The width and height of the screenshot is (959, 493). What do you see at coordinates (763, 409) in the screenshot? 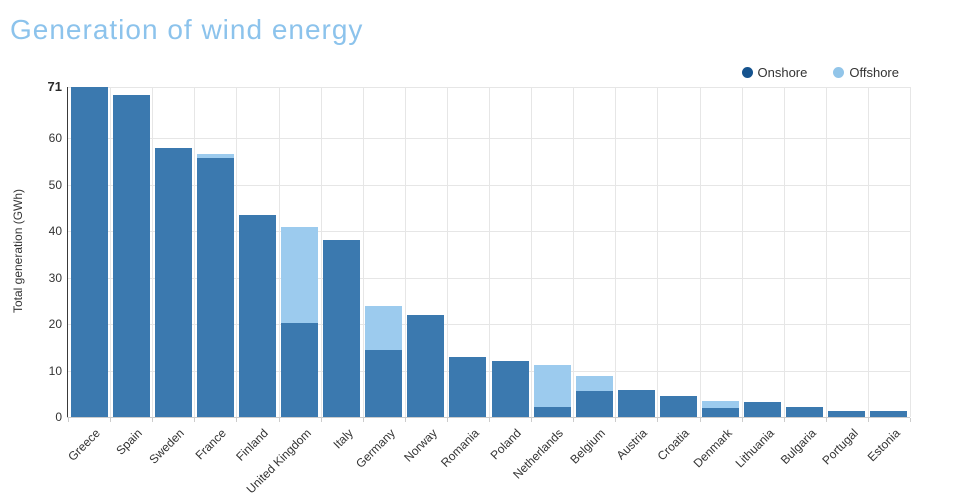
I see `bar-lithuania-onshore` at bounding box center [763, 409].